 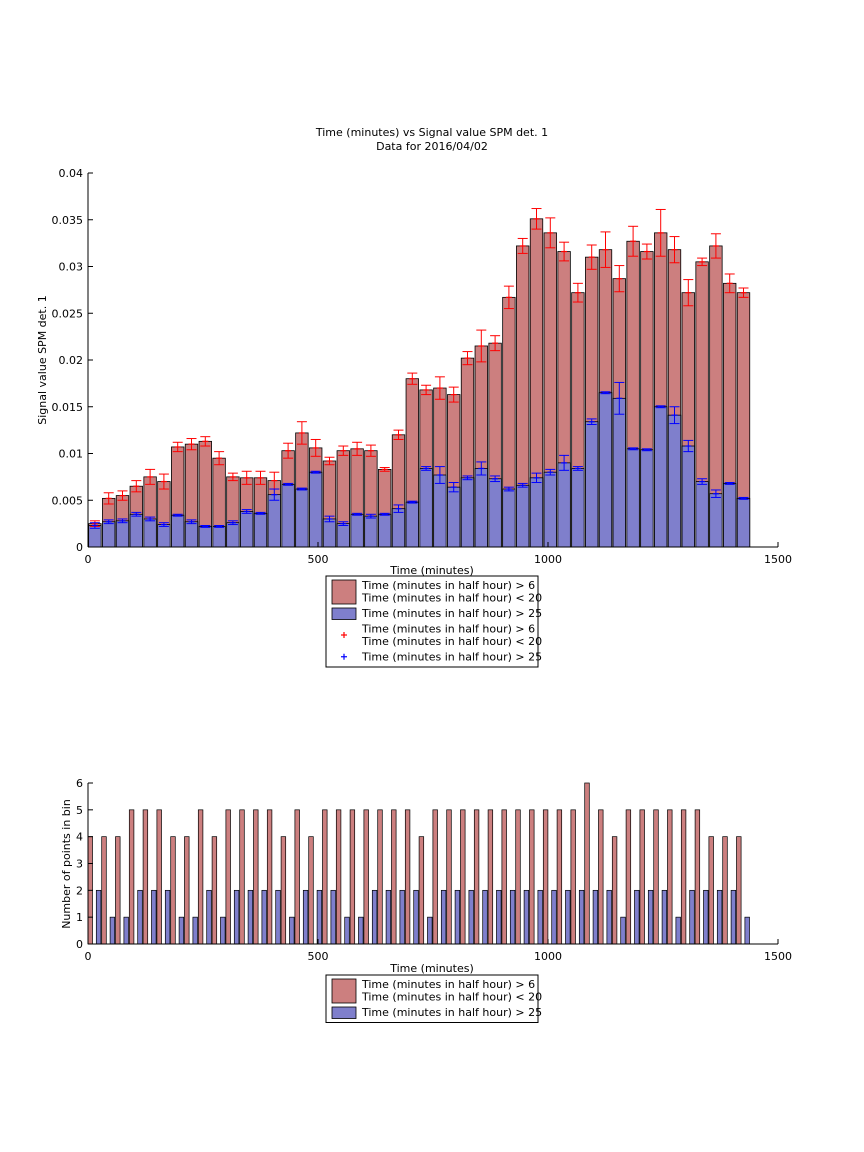 I want to click on legend-label: Time (minutes in half hour) > 25, so click(x=451, y=1012).